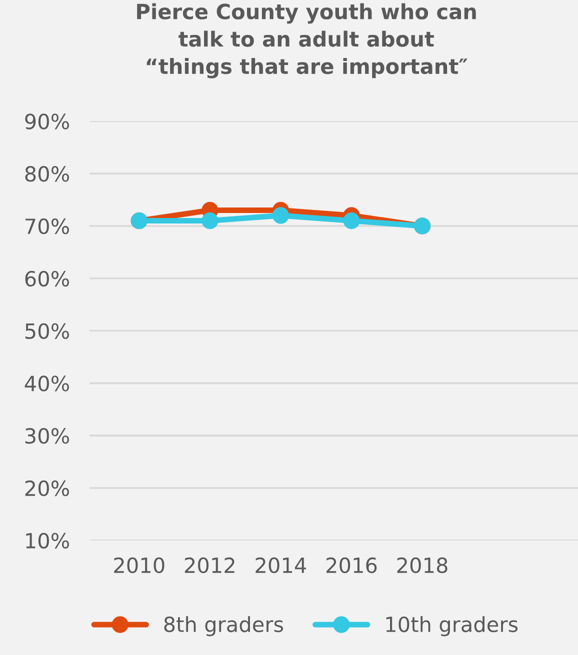 The image size is (578, 655). I want to click on x-tick-label: 2014, so click(281, 565).